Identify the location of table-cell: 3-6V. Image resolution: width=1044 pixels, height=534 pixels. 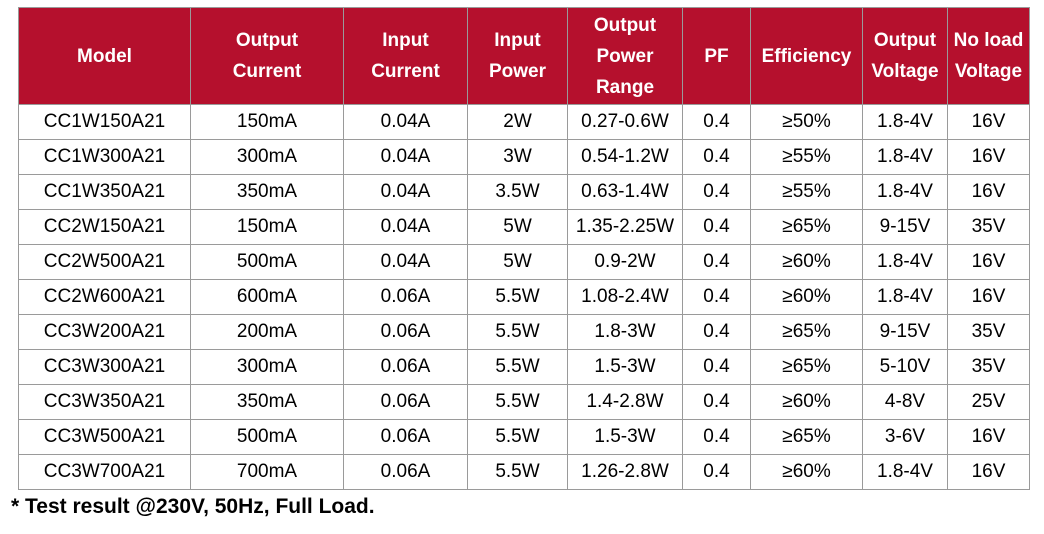
(905, 437).